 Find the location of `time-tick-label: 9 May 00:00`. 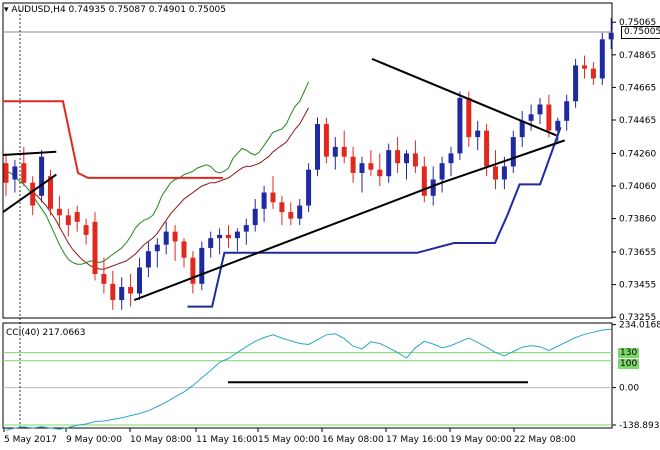

time-tick-label: 9 May 00:00 is located at coordinates (94, 440).